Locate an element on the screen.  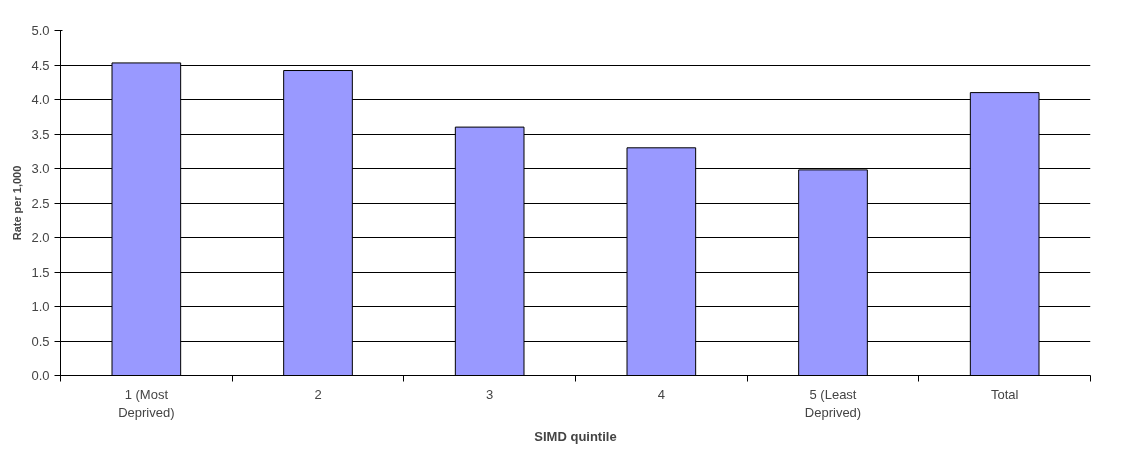
x-tick-label: Total is located at coordinates (1004, 394).